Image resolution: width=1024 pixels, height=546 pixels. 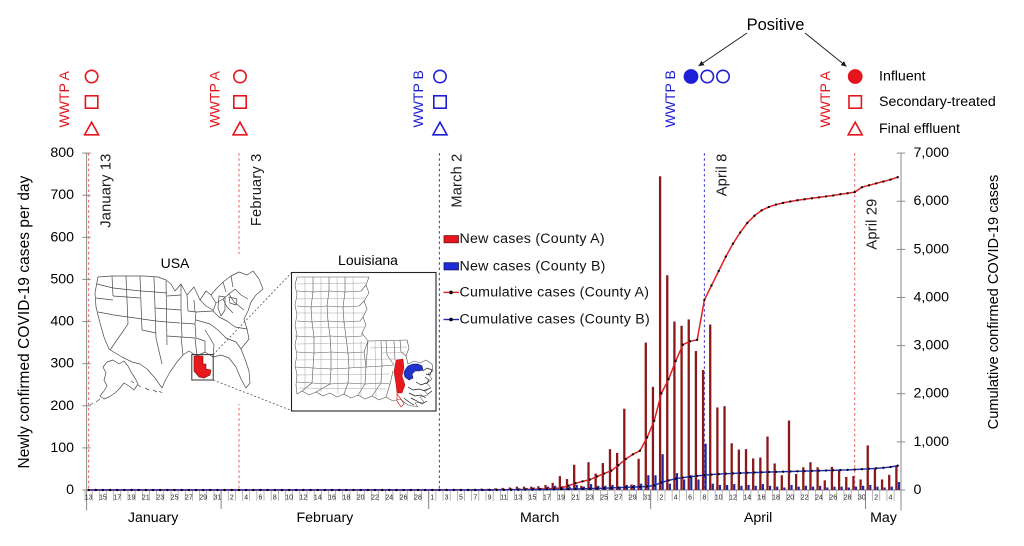 What do you see at coordinates (62, 448) in the screenshot?
I see `svg-text: 100` at bounding box center [62, 448].